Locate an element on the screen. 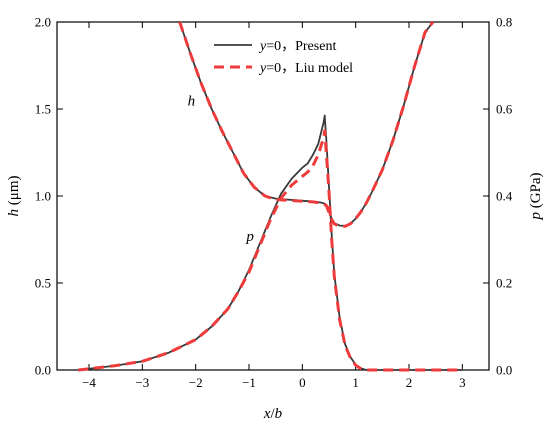 The height and width of the screenshot is (434, 550). annotation-p: p is located at coordinates (249, 237).